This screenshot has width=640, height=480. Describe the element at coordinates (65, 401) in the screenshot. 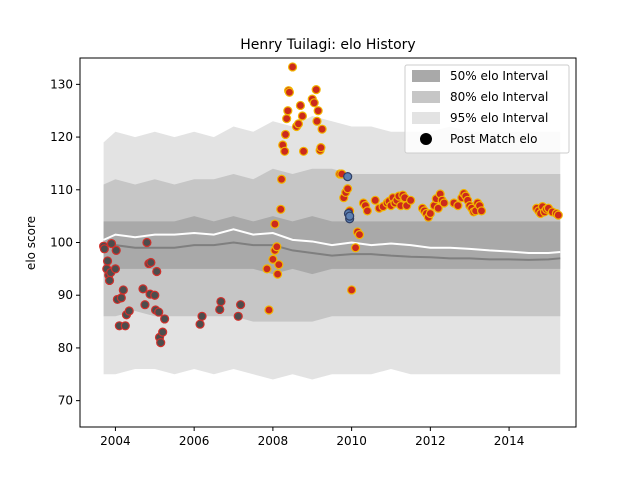

I see `y-tick-label: 70` at that location.